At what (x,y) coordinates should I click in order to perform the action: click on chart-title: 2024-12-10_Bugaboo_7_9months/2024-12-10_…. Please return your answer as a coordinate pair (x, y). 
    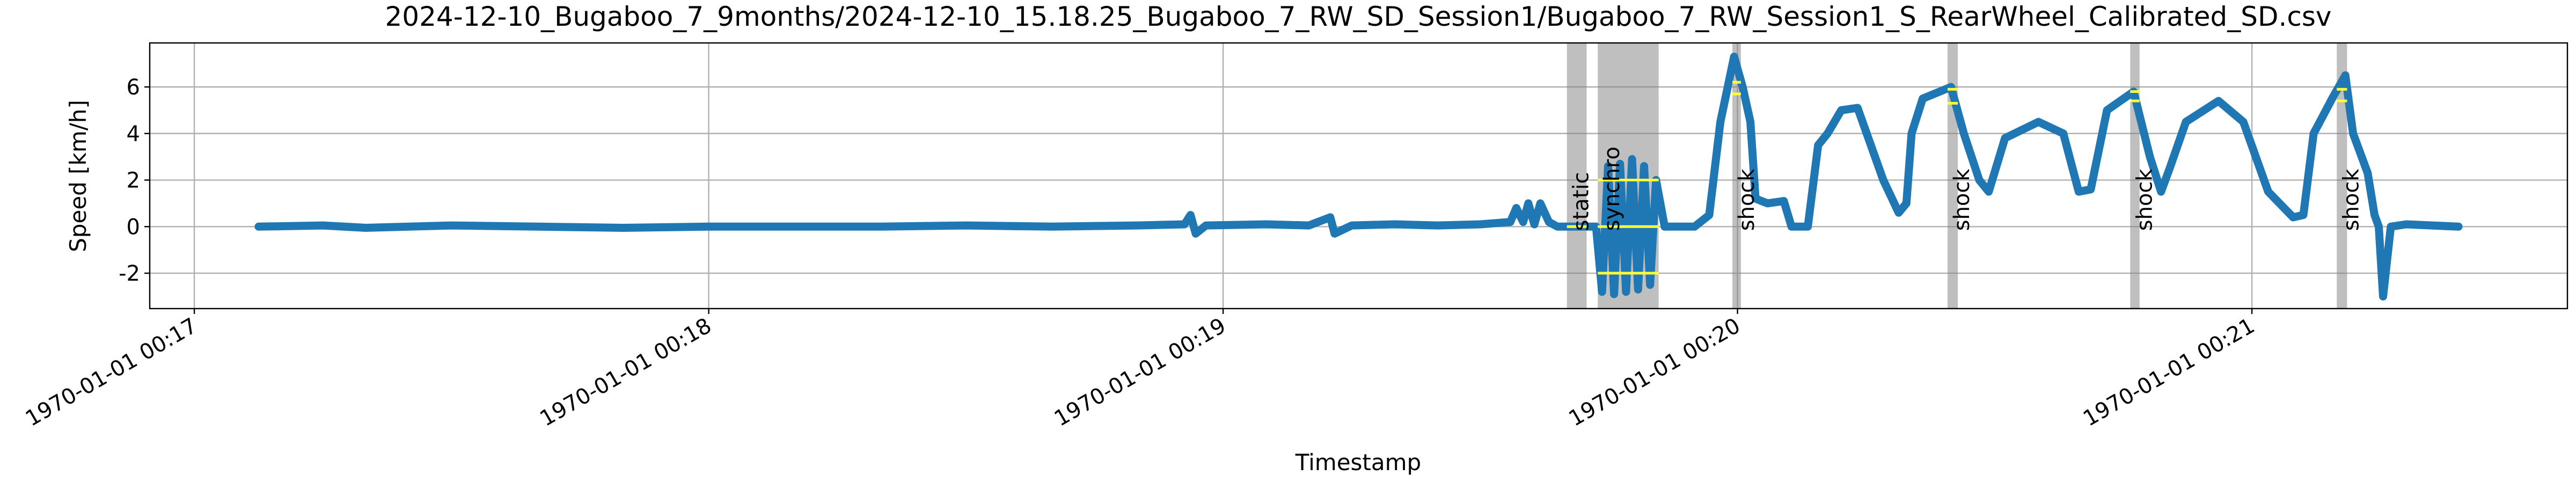
    Looking at the image, I should click on (1358, 16).